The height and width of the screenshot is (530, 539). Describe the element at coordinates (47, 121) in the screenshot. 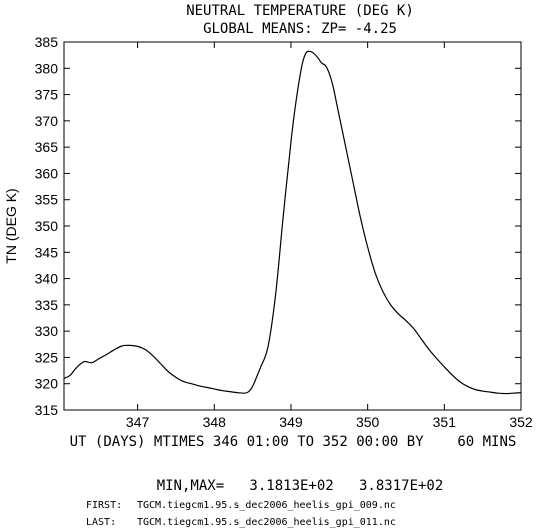

I see `y-tick-label: 370` at that location.